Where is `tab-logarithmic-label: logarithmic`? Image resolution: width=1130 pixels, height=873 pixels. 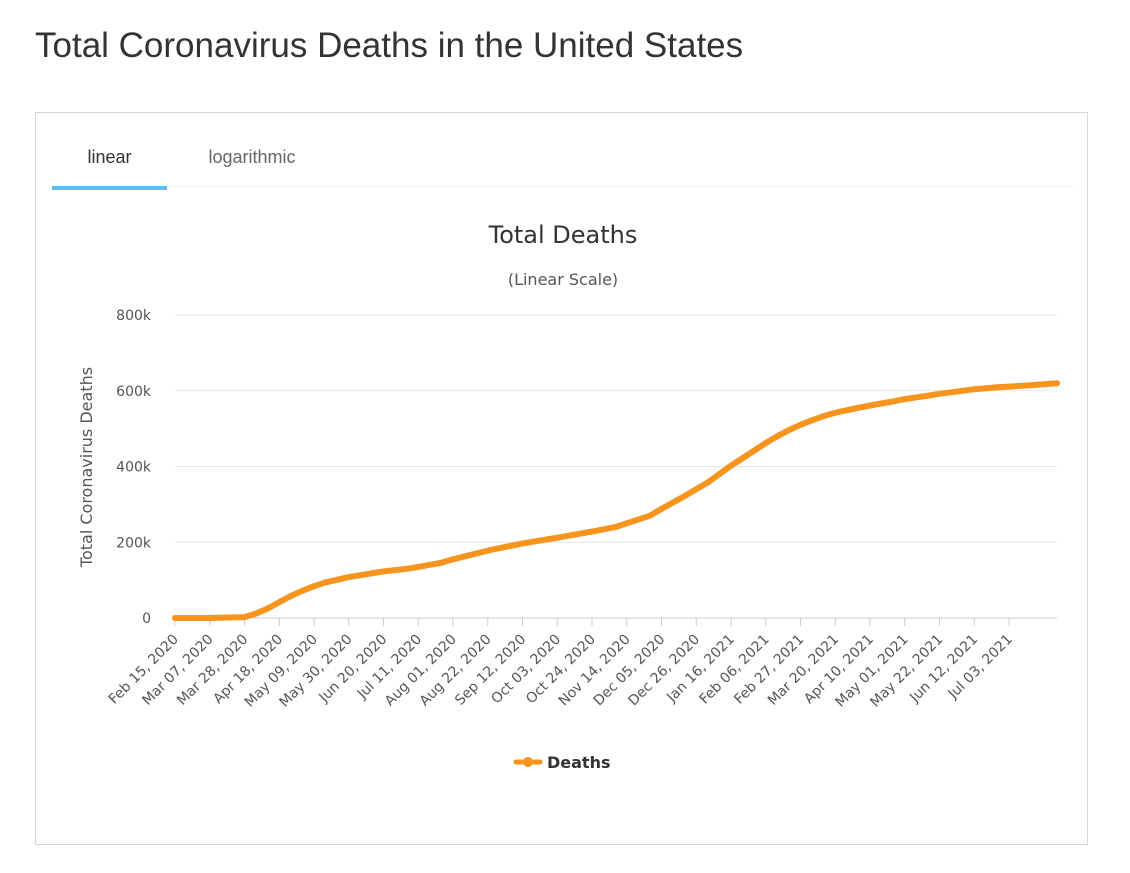 tab-logarithmic-label: logarithmic is located at coordinates (252, 157).